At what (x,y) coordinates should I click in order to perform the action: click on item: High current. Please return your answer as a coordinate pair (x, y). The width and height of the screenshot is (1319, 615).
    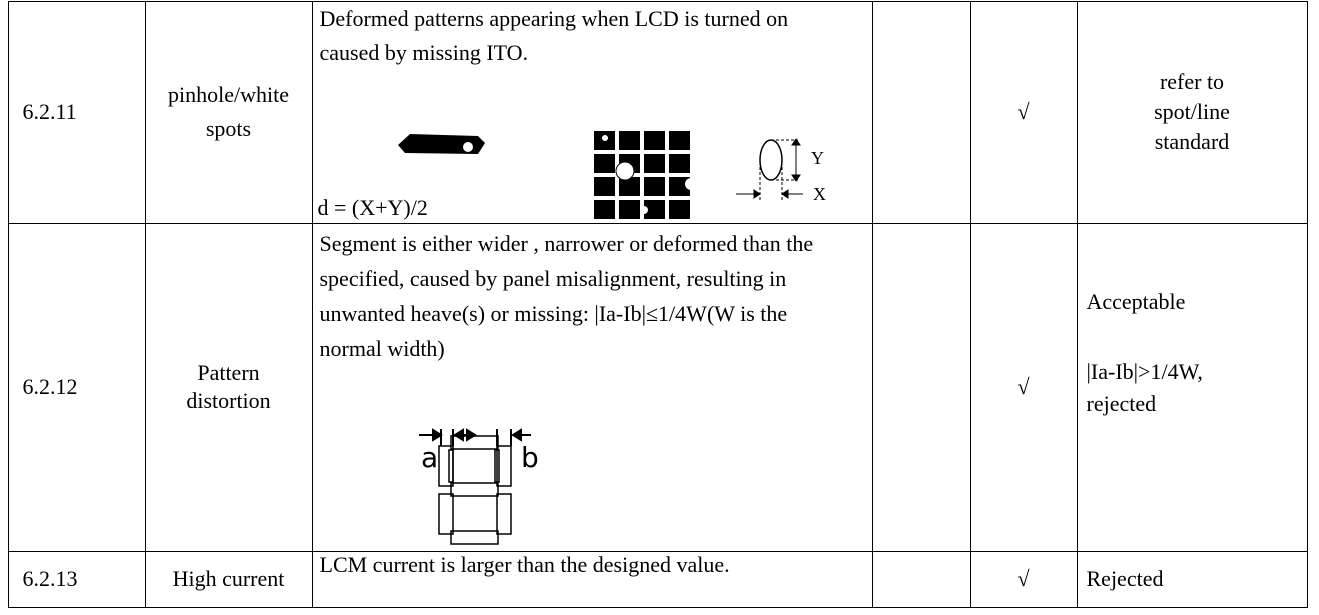
    Looking at the image, I should click on (228, 578).